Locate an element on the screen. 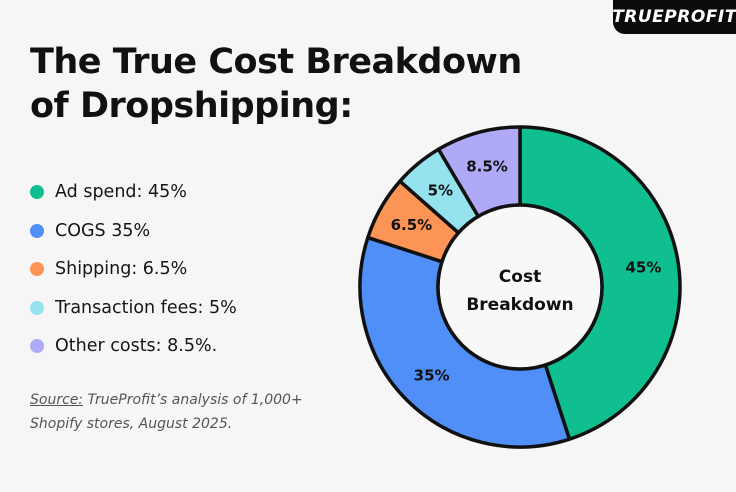 This screenshot has height=492, width=736. legend-label: Other costs: 8.5%. is located at coordinates (136, 346).